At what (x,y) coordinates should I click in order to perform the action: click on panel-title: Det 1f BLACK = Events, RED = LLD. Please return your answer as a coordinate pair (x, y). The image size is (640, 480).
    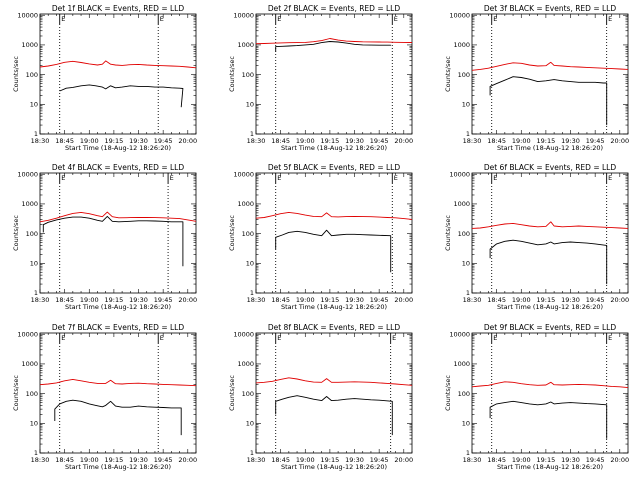
    Looking at the image, I should click on (118, 8).